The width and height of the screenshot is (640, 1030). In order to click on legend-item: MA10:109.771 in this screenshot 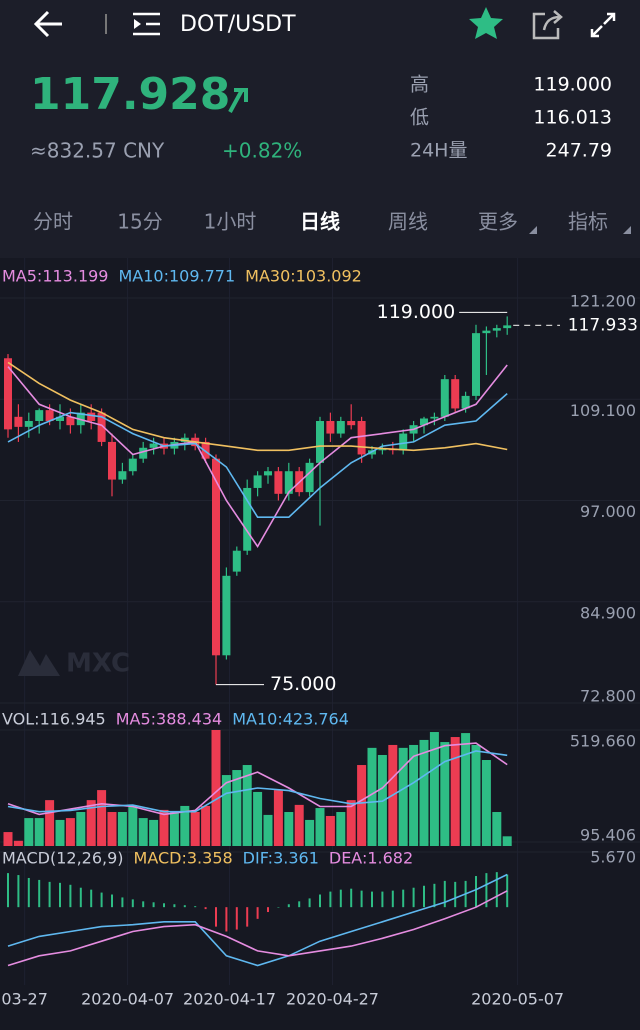, I will do `click(176, 276)`.